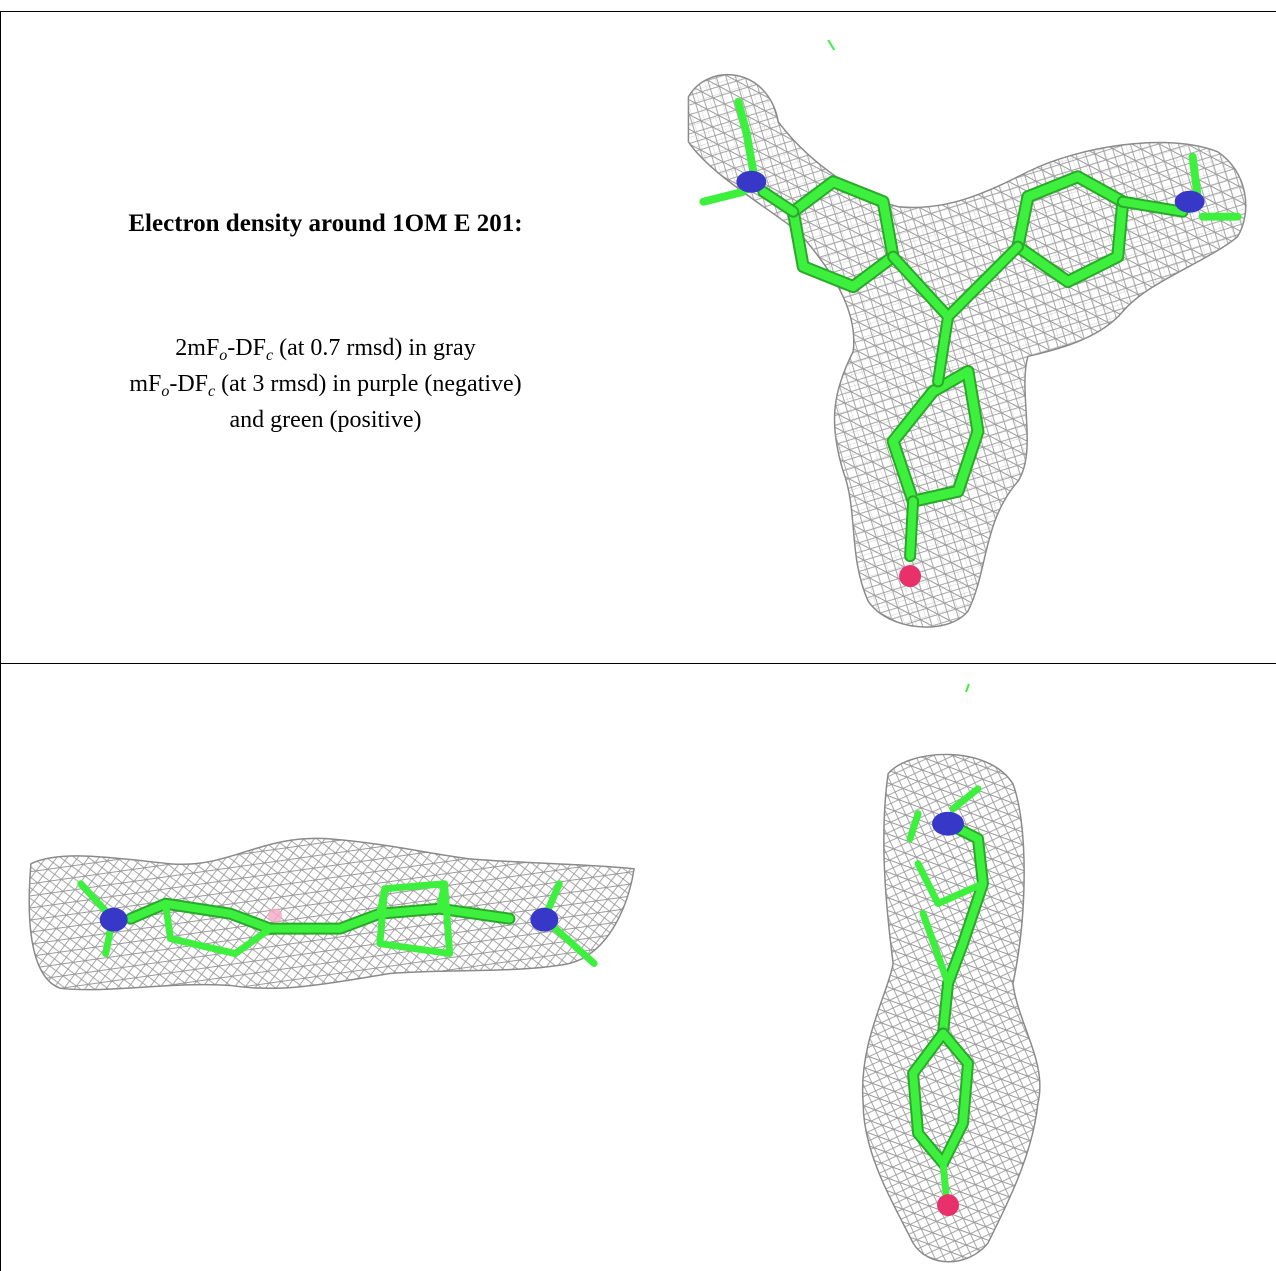 The width and height of the screenshot is (1276, 1271). What do you see at coordinates (275, 915) in the screenshot?
I see `oxygen-atom-hidden` at bounding box center [275, 915].